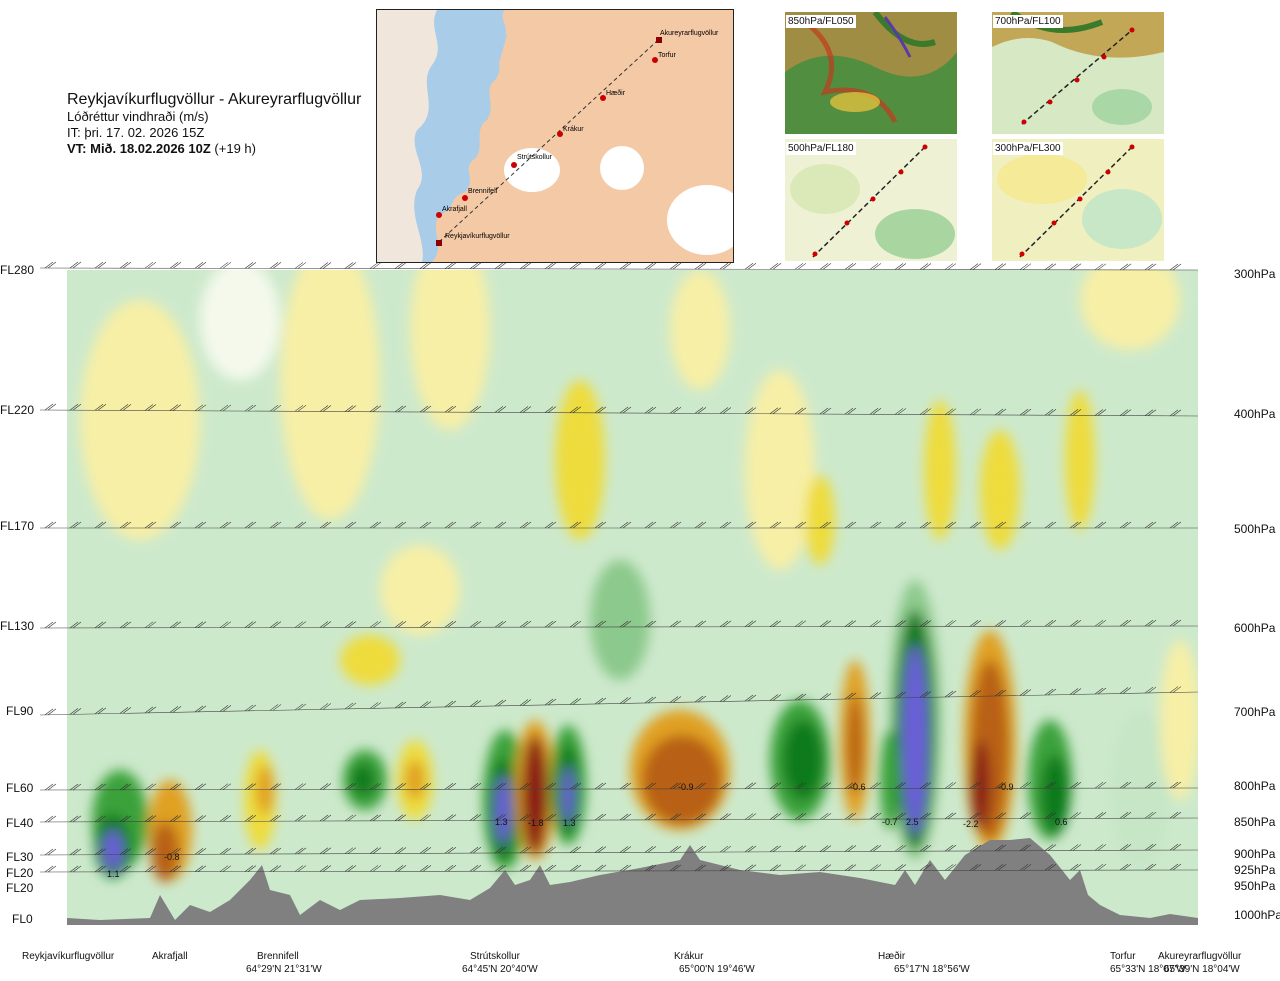  What do you see at coordinates (871, 200) in the screenshot?
I see `mini-map-500: 500hPa/FL180` at bounding box center [871, 200].